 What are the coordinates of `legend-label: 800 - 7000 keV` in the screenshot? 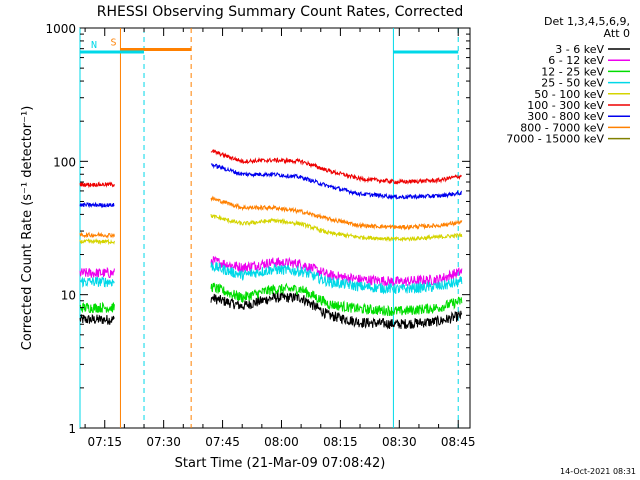 It's located at (562, 127).